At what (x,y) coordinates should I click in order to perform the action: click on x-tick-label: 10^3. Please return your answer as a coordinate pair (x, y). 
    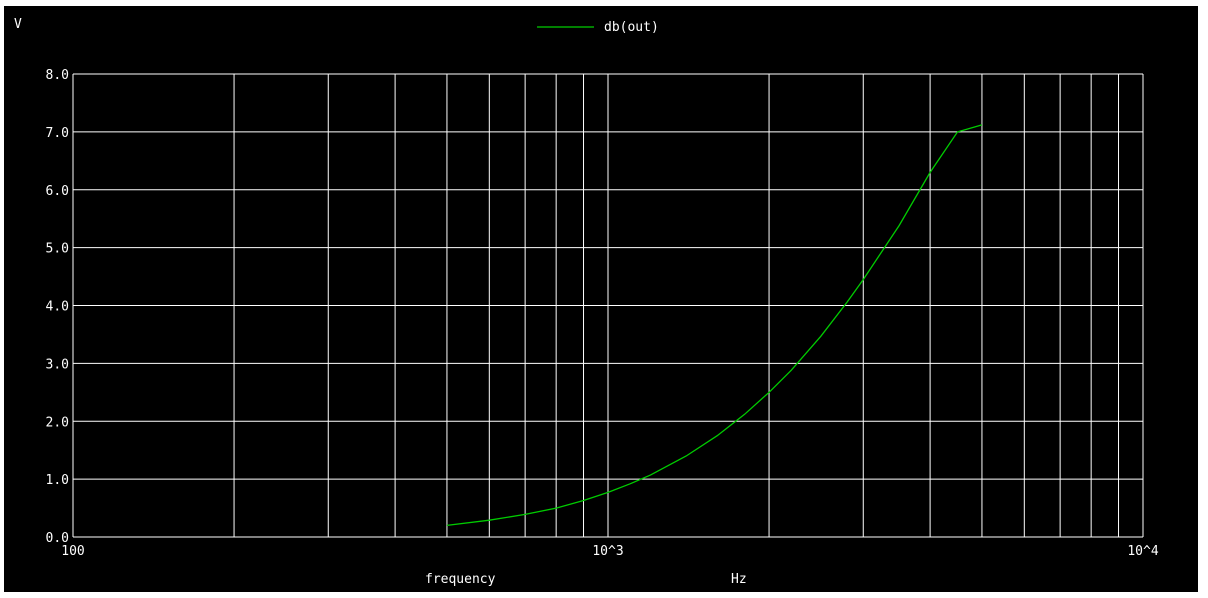
    Looking at the image, I should click on (607, 551).